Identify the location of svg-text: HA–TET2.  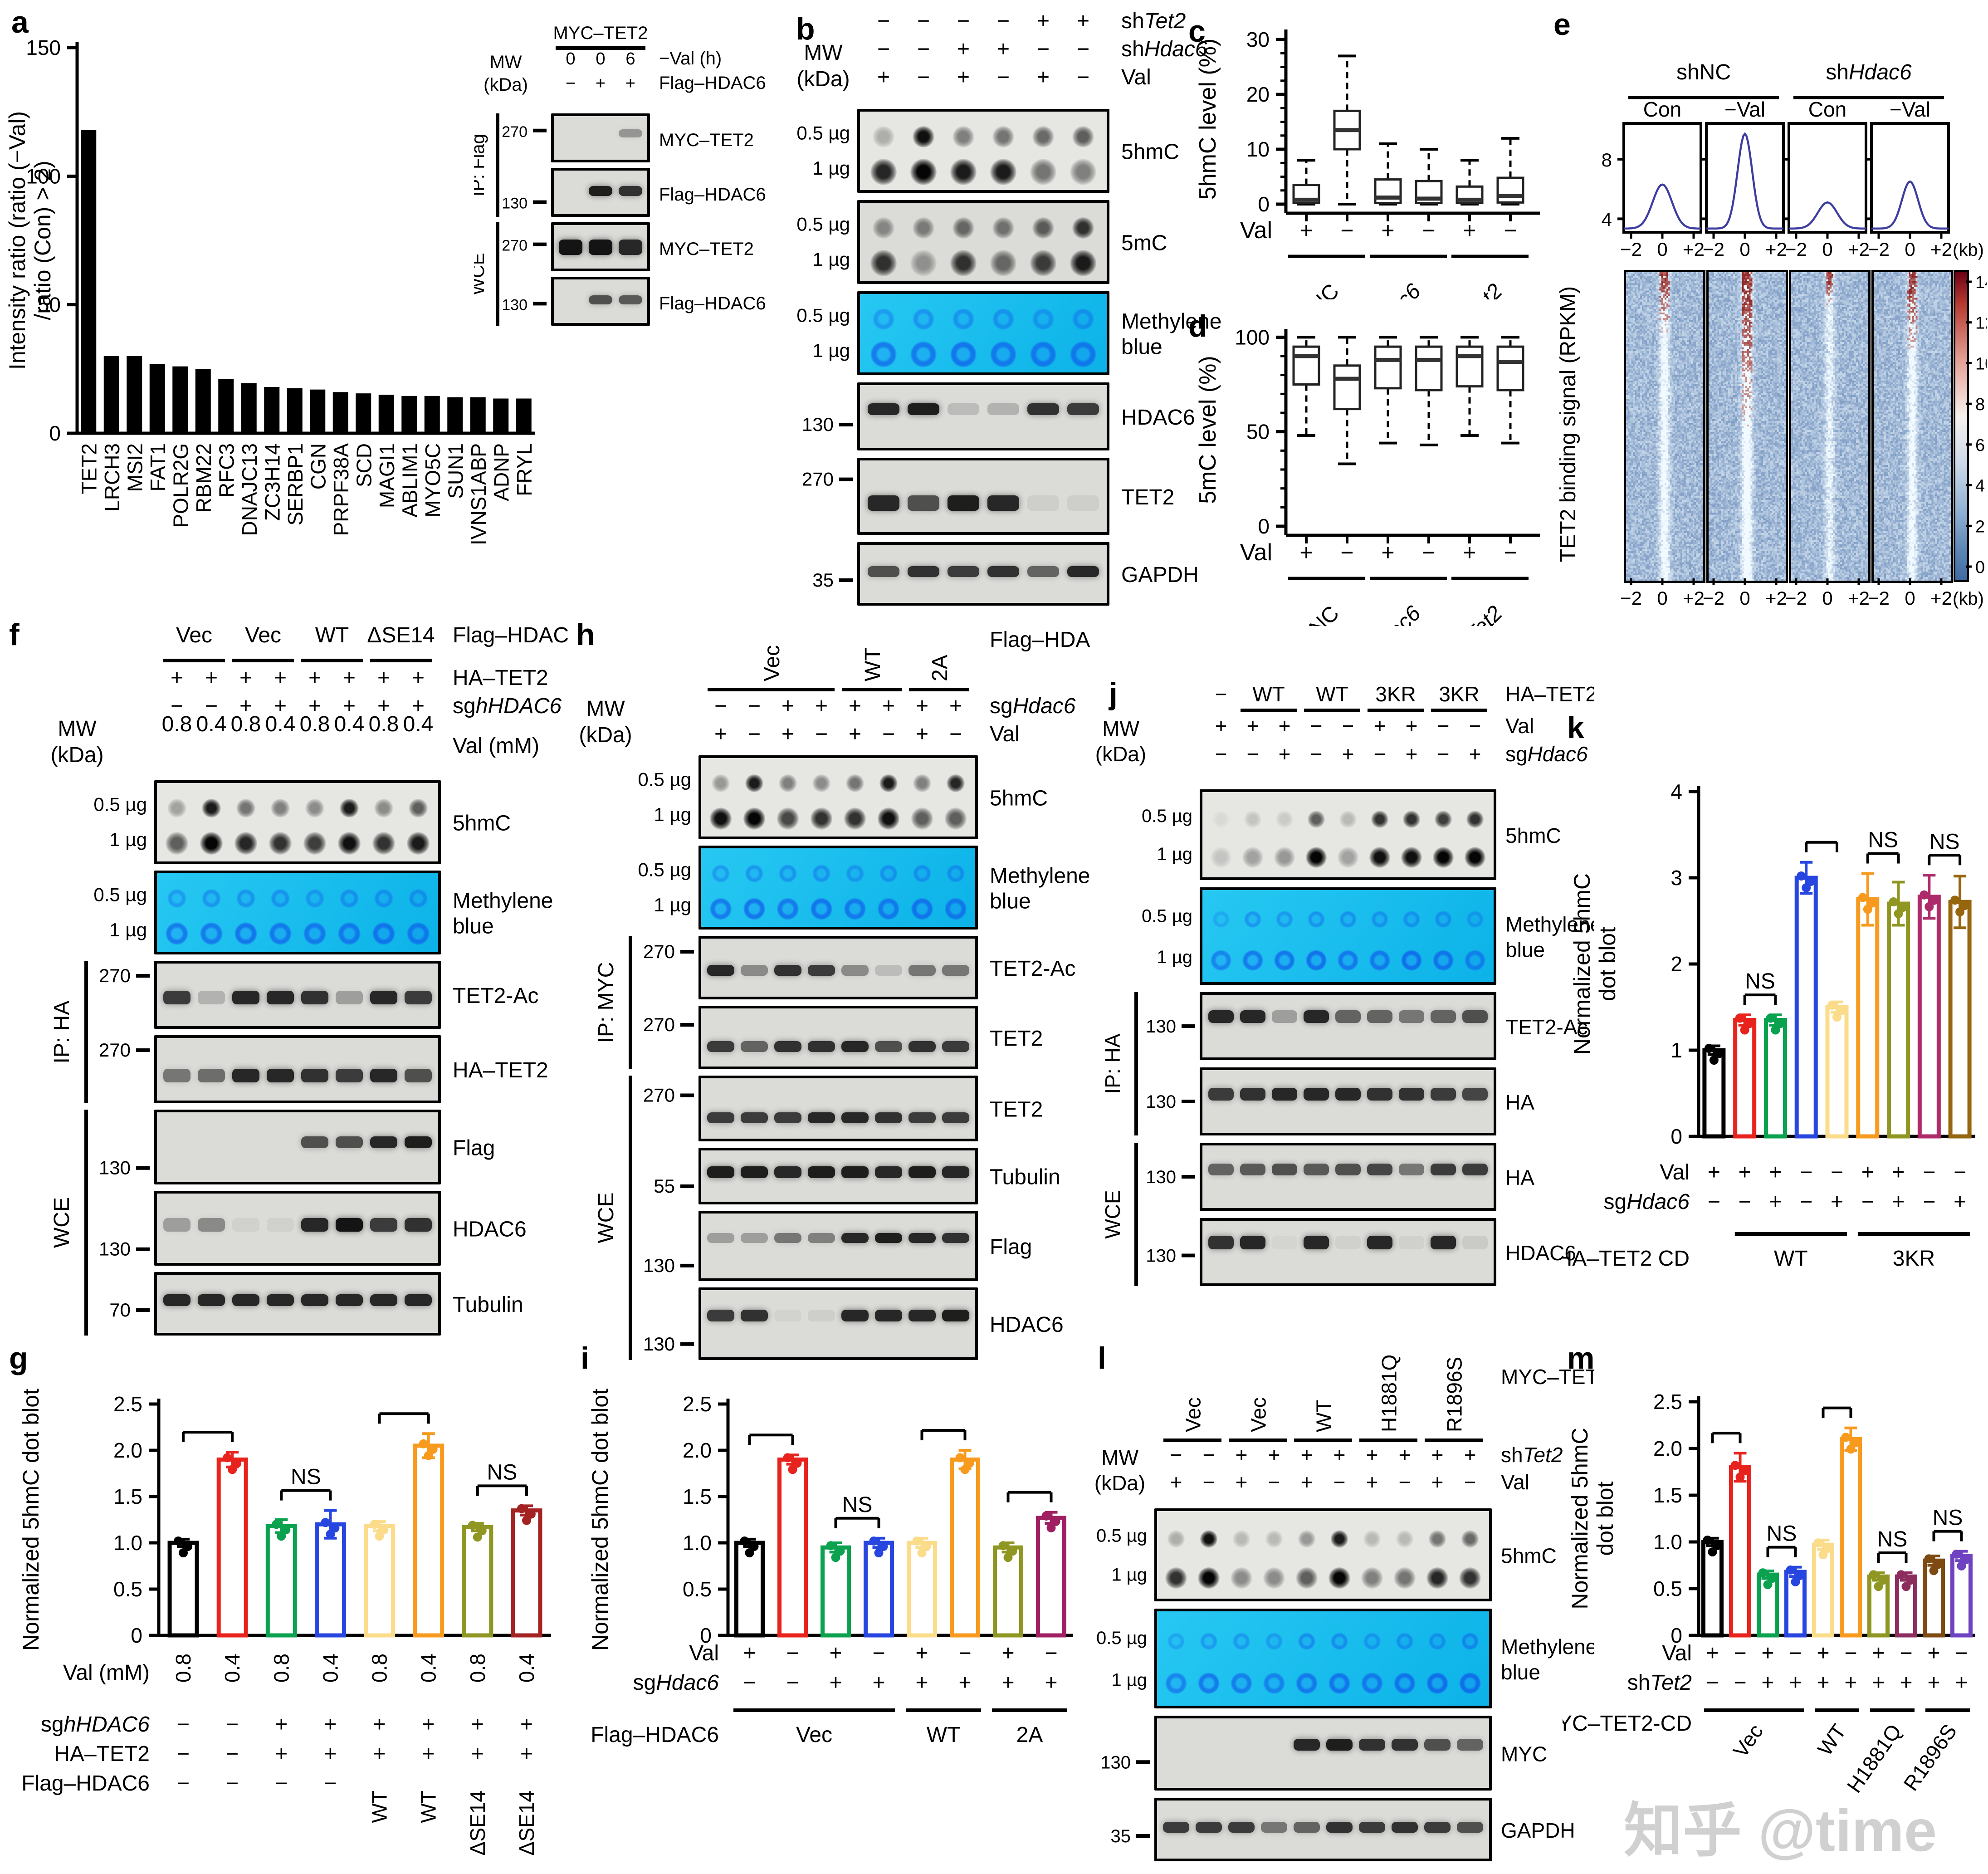
(102, 1754).